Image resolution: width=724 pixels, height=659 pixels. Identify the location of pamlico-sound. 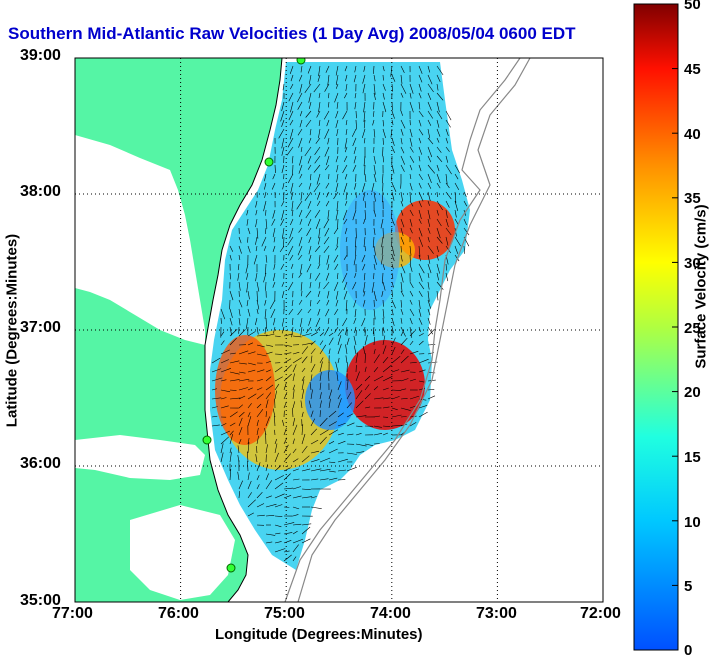
(182, 552).